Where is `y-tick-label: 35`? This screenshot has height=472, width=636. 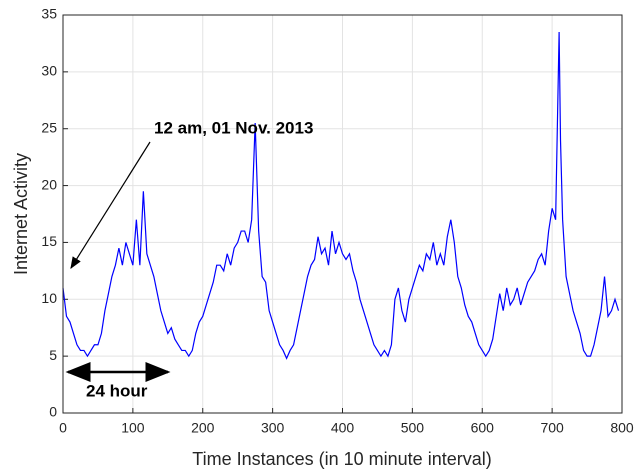
y-tick-label: 35 is located at coordinates (49, 14).